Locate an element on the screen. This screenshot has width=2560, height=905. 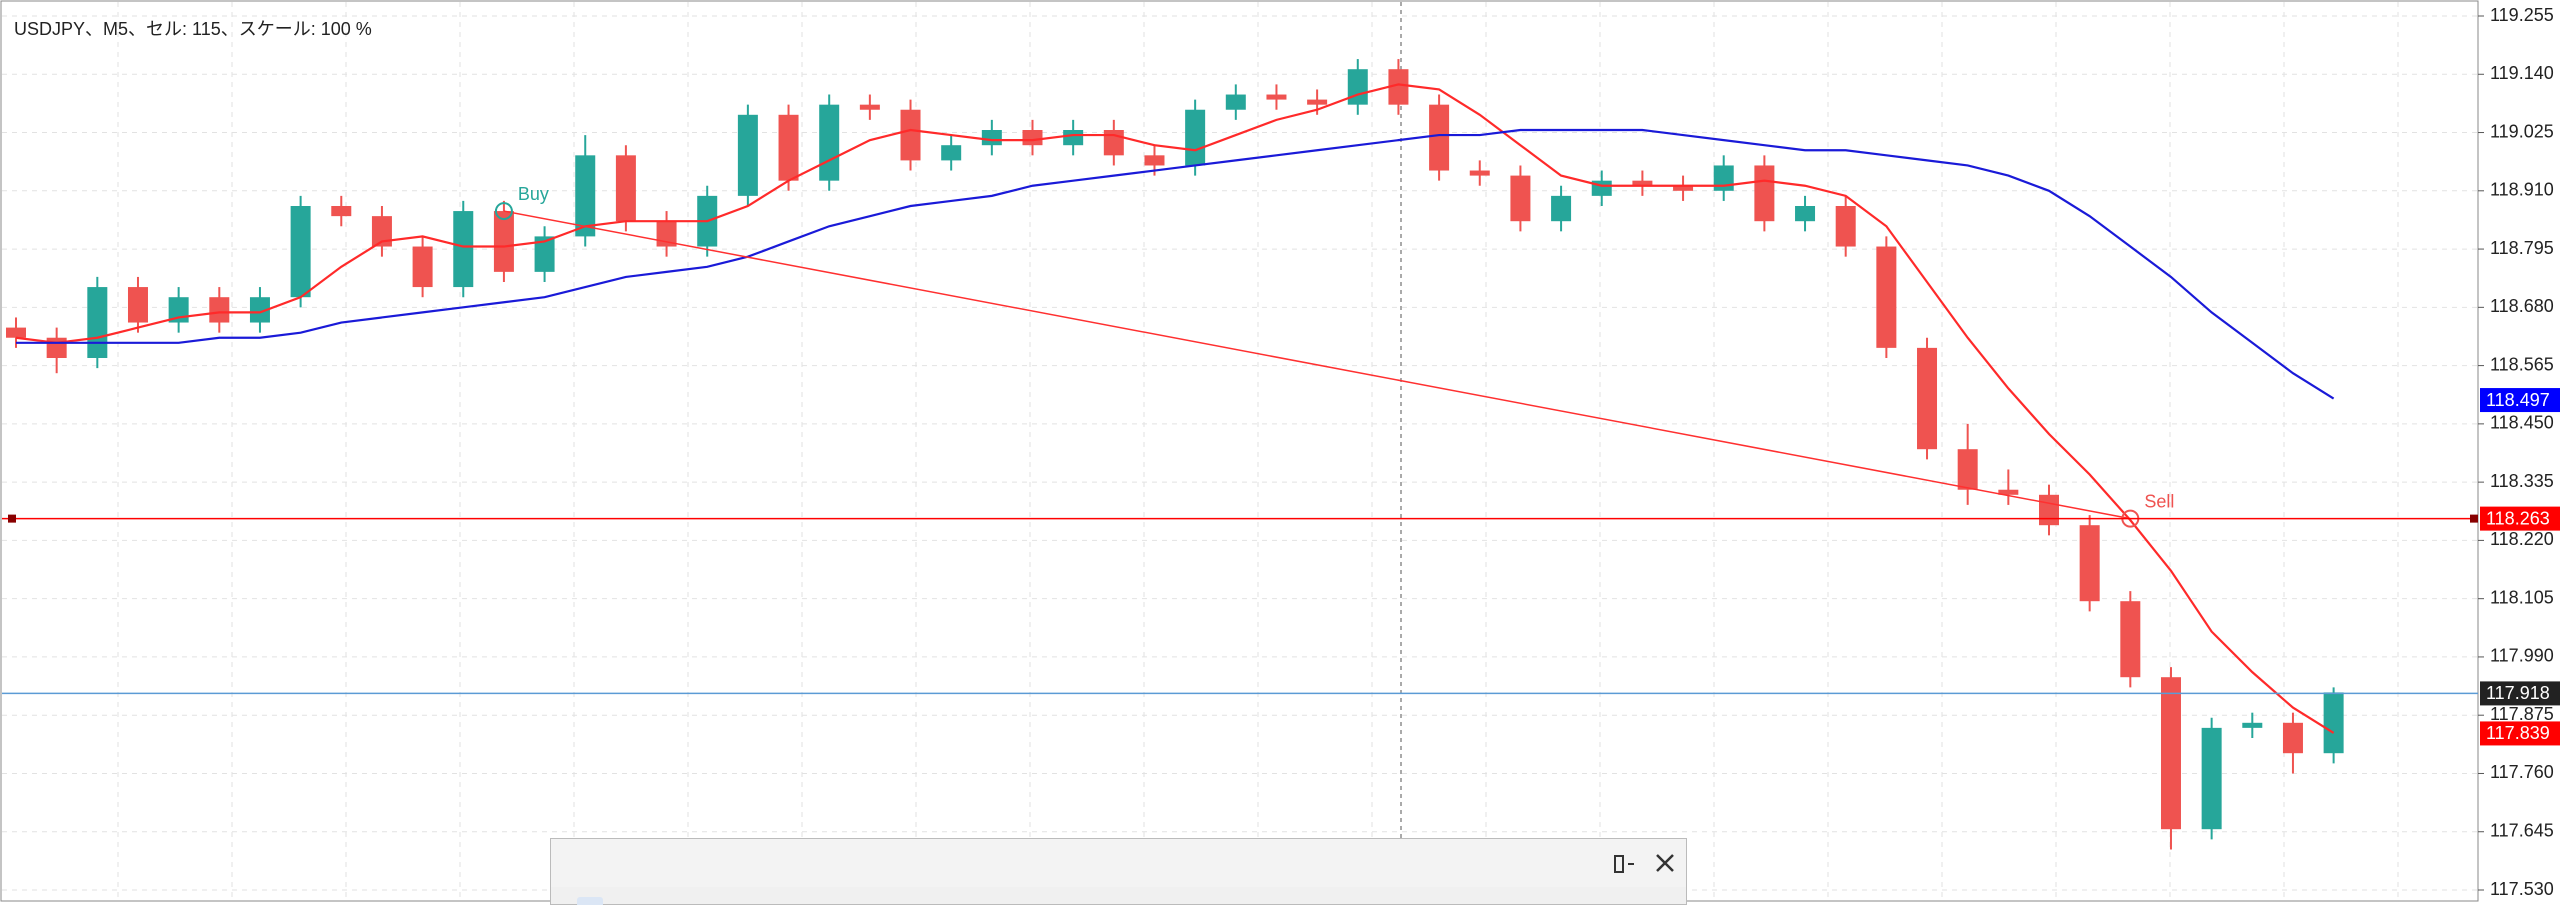
close-icon is located at coordinates (1665, 863).